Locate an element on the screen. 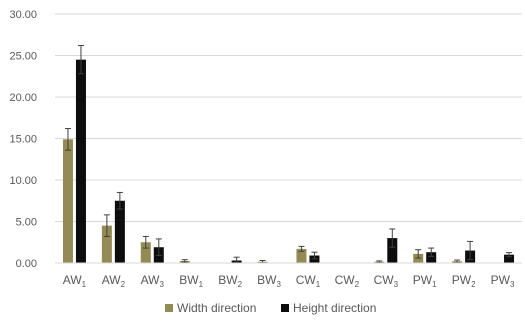 Image resolution: width=525 pixels, height=321 pixels. legend-swatch-height-direction is located at coordinates (285, 308).